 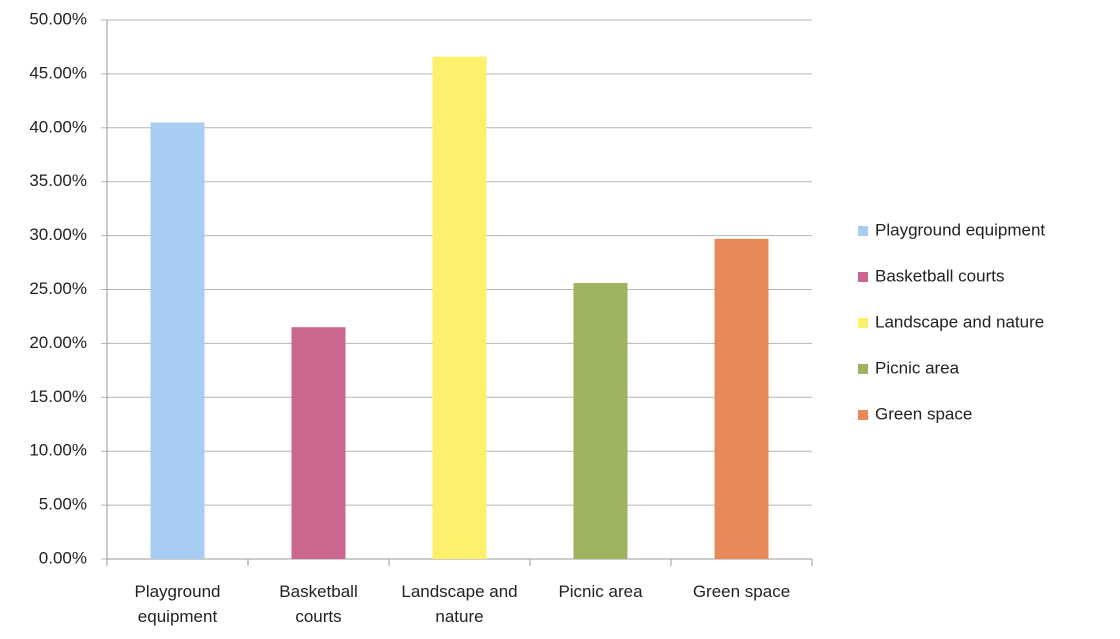 I want to click on y-tick-label: 40.00%, so click(x=58, y=126).